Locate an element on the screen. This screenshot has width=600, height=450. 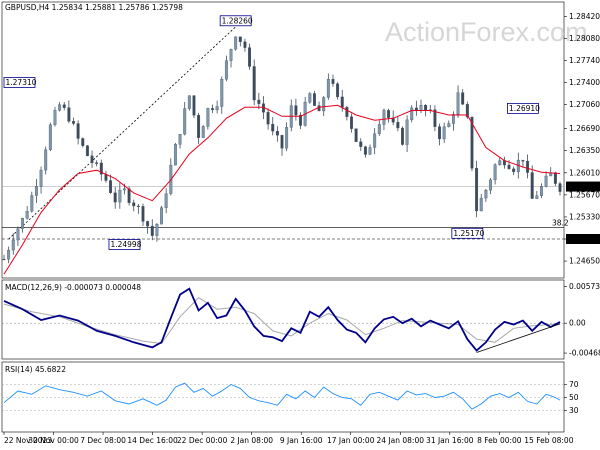
x-tick-label: 30 Nov 00:00 is located at coordinates (53, 440).